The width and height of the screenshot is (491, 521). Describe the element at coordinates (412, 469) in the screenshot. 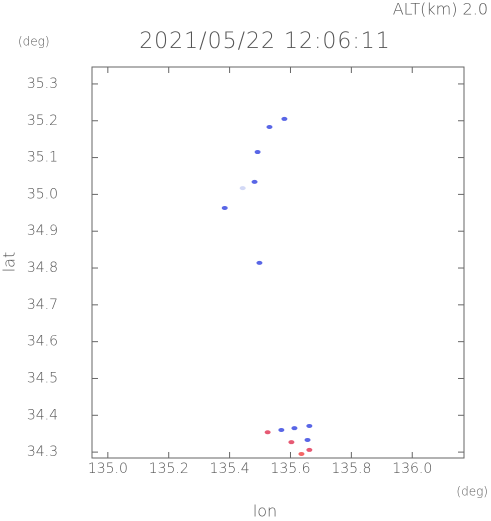

I see `x-tick-label: 136.0` at that location.